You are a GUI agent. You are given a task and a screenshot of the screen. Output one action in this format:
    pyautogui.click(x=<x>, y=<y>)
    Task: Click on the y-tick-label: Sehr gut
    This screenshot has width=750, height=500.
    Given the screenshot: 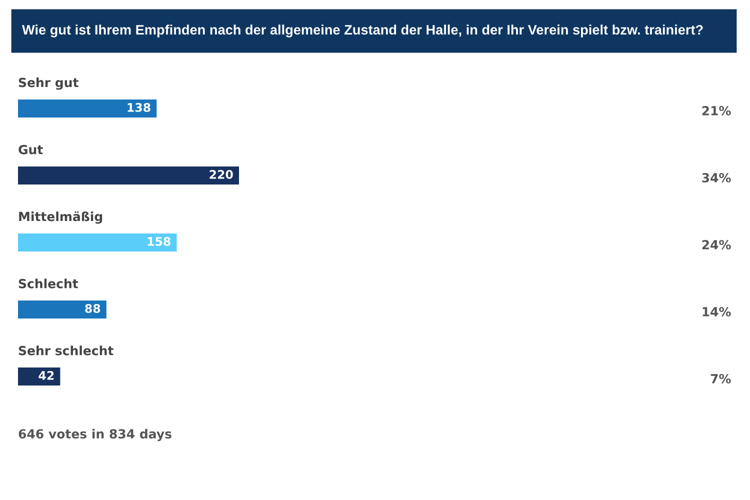 What is the action you would take?
    pyautogui.click(x=48, y=84)
    